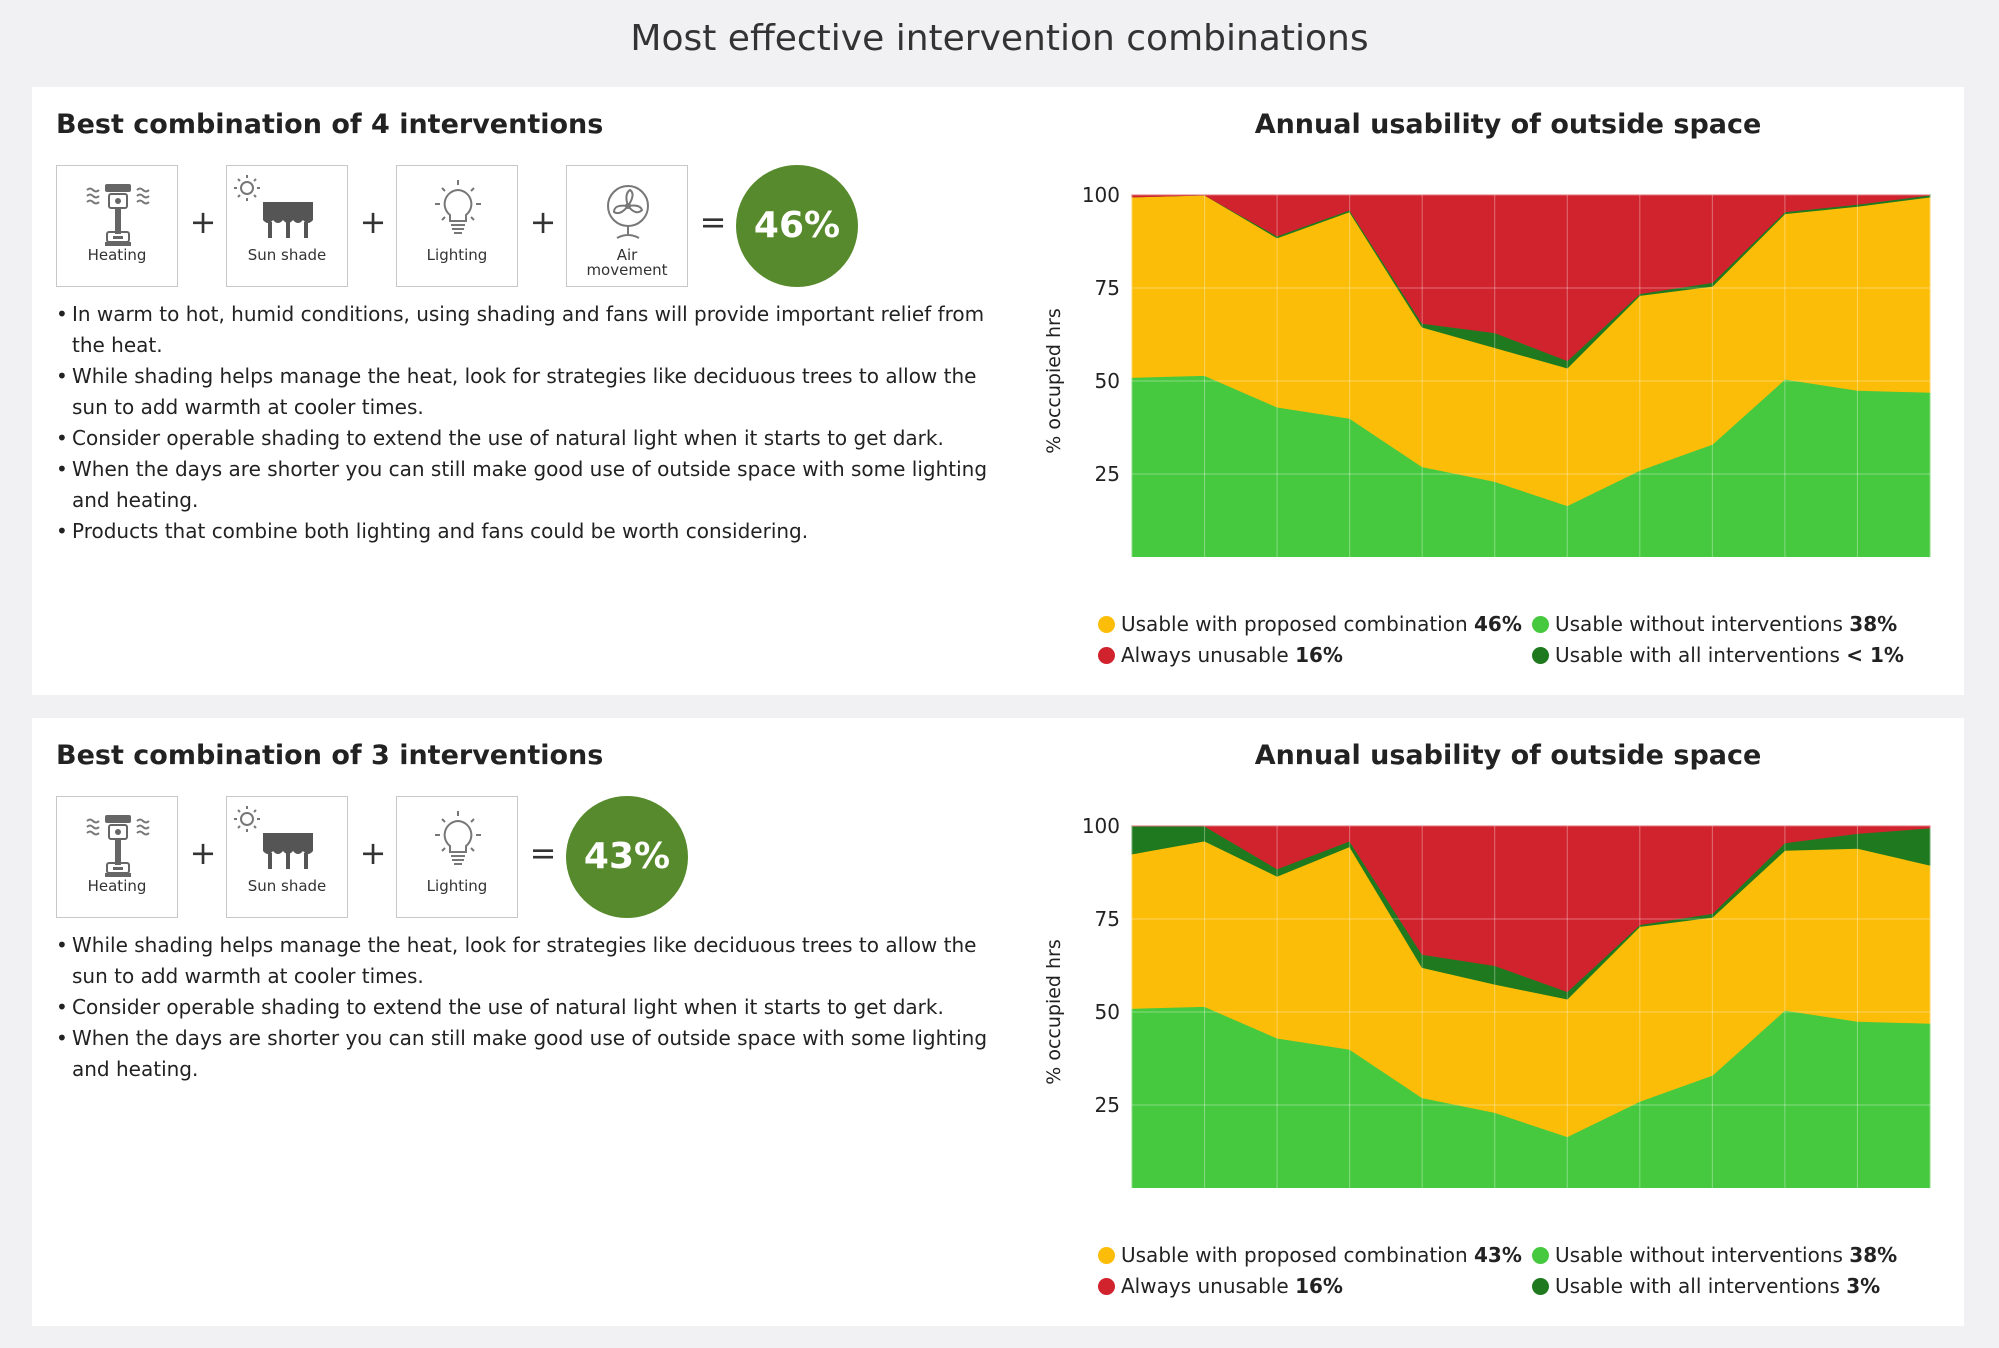 The height and width of the screenshot is (1348, 1999). I want to click on fan-icon, so click(628, 212).